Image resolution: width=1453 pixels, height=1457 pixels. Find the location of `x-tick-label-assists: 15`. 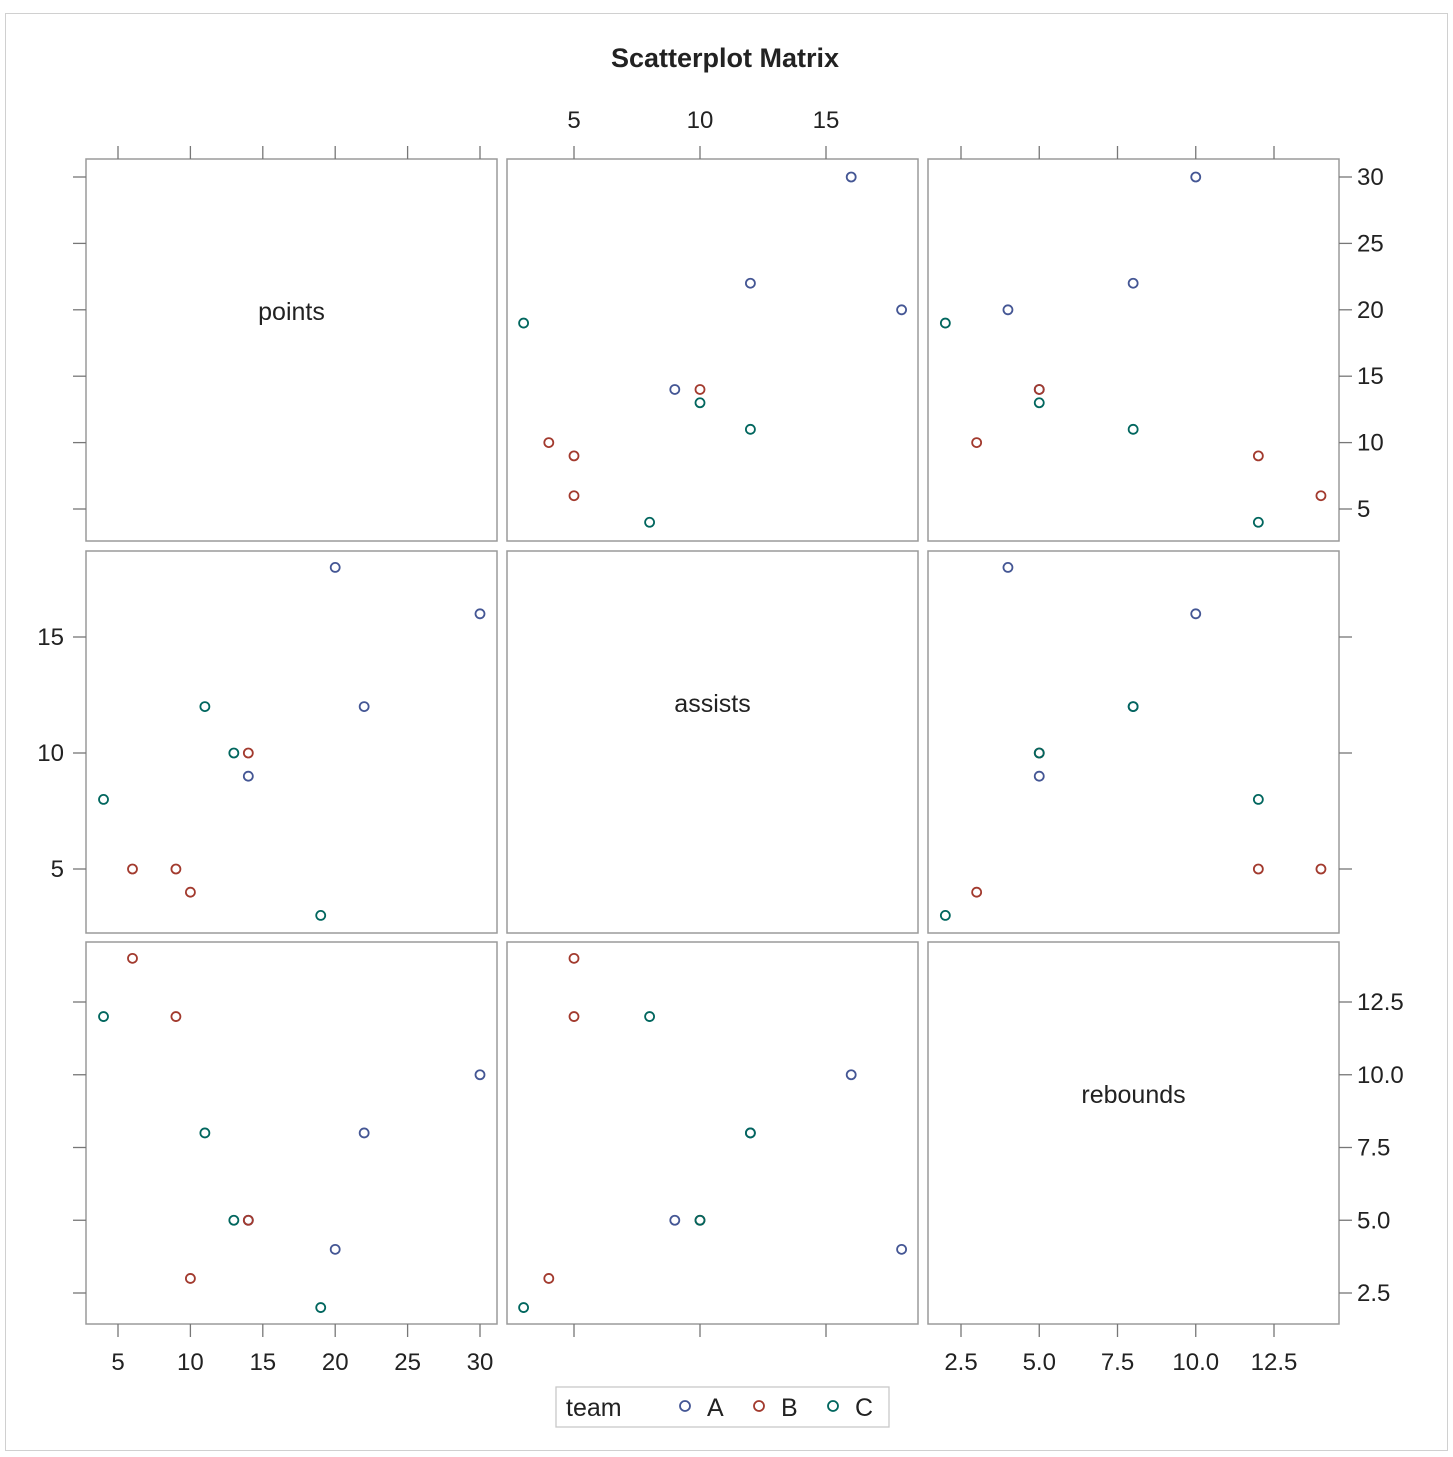

x-tick-label-assists: 15 is located at coordinates (826, 120).